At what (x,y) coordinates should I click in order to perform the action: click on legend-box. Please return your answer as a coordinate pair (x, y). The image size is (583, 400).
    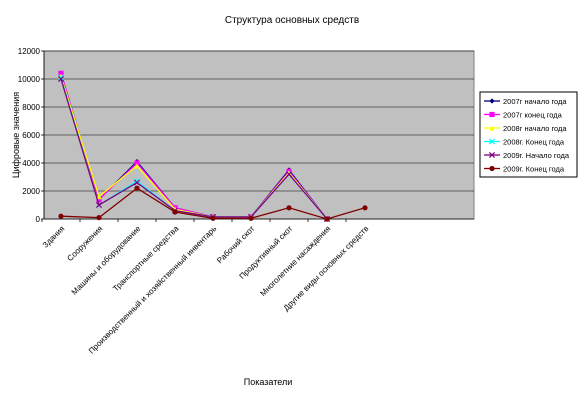
    Looking at the image, I should click on (528, 134).